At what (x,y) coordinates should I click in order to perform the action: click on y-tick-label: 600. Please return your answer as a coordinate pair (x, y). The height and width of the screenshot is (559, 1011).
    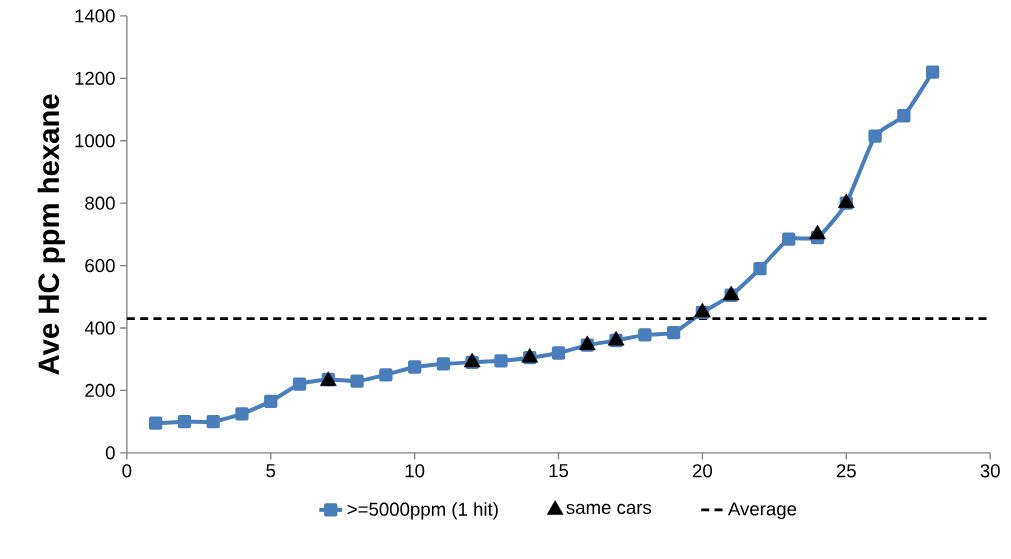
    Looking at the image, I should click on (100, 266).